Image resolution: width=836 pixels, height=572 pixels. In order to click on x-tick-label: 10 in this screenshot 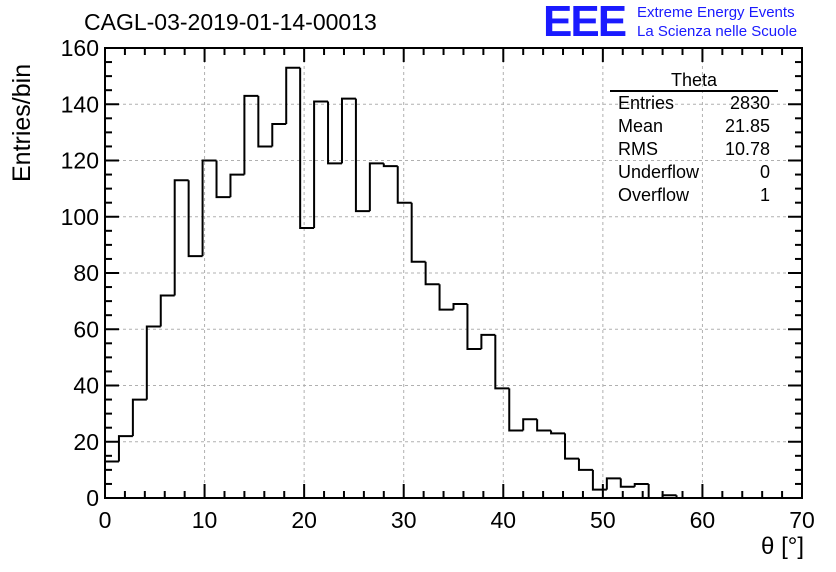, I will do `click(205, 520)`.